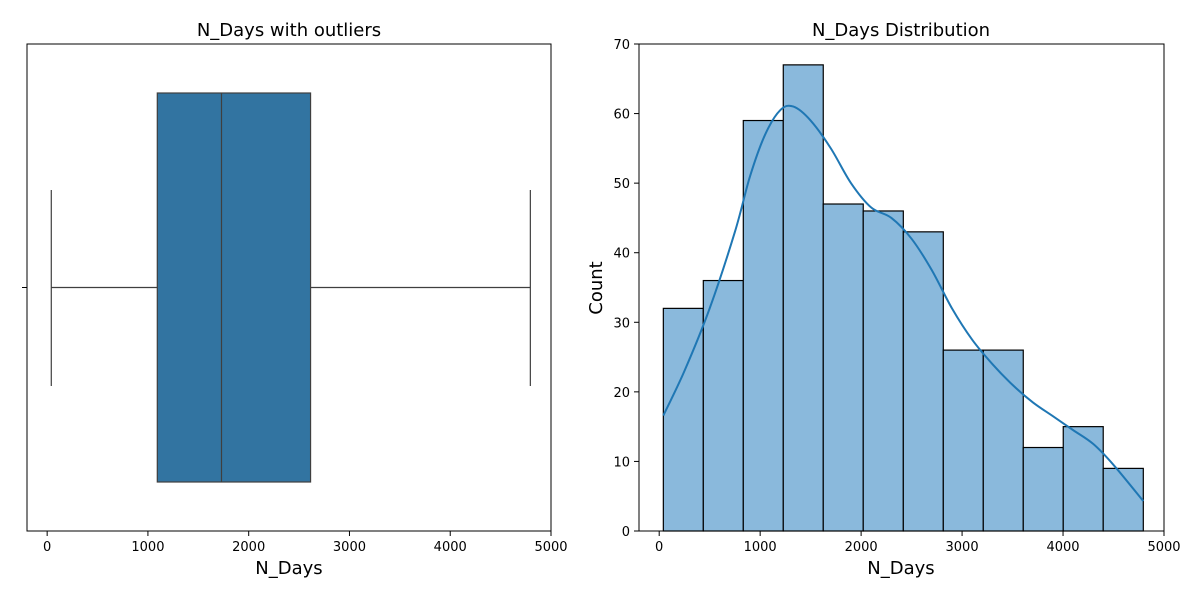 The image size is (1200, 600). What do you see at coordinates (621, 45) in the screenshot?
I see `y-tick-label: 70` at bounding box center [621, 45].